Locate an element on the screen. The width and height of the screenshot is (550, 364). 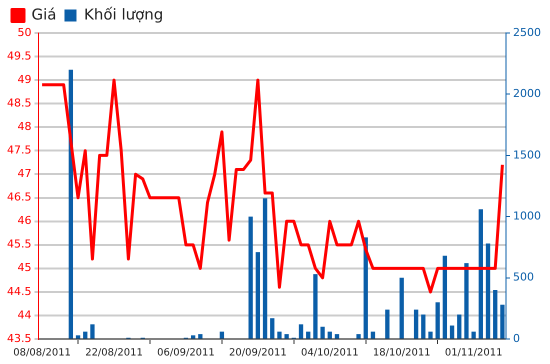
x-tick-label: 08/08/2011 is located at coordinates (42, 353).